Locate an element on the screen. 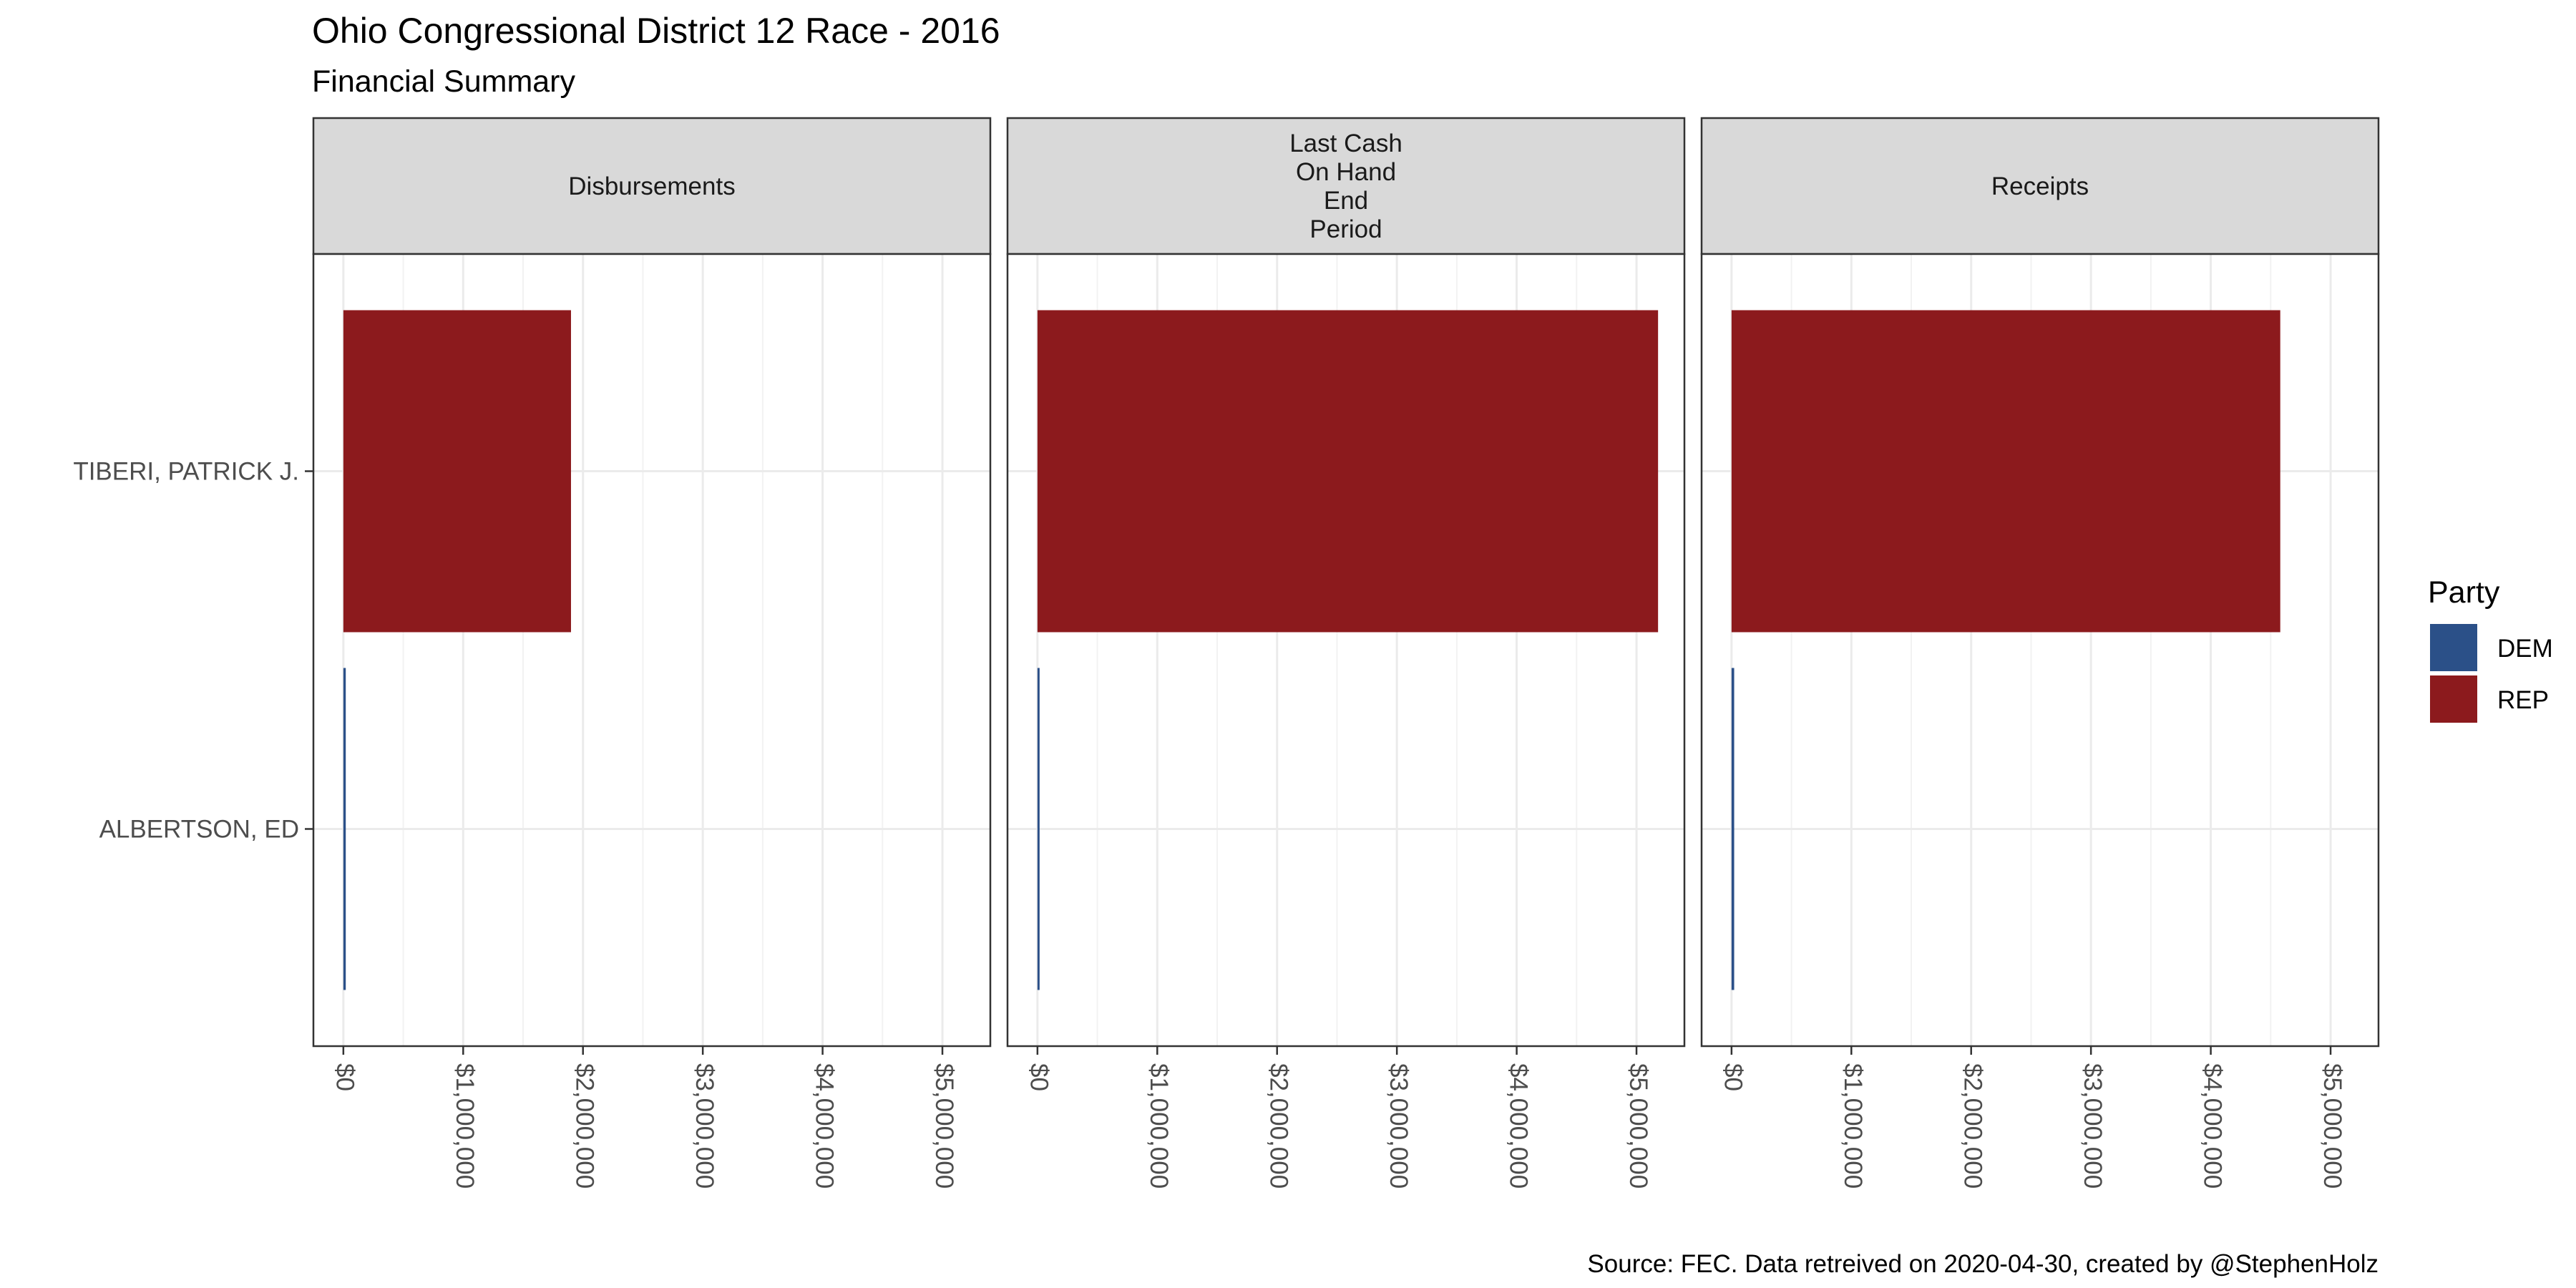 The width and height of the screenshot is (2576, 1288). facet-strip-label: Disbursements is located at coordinates (651, 186).